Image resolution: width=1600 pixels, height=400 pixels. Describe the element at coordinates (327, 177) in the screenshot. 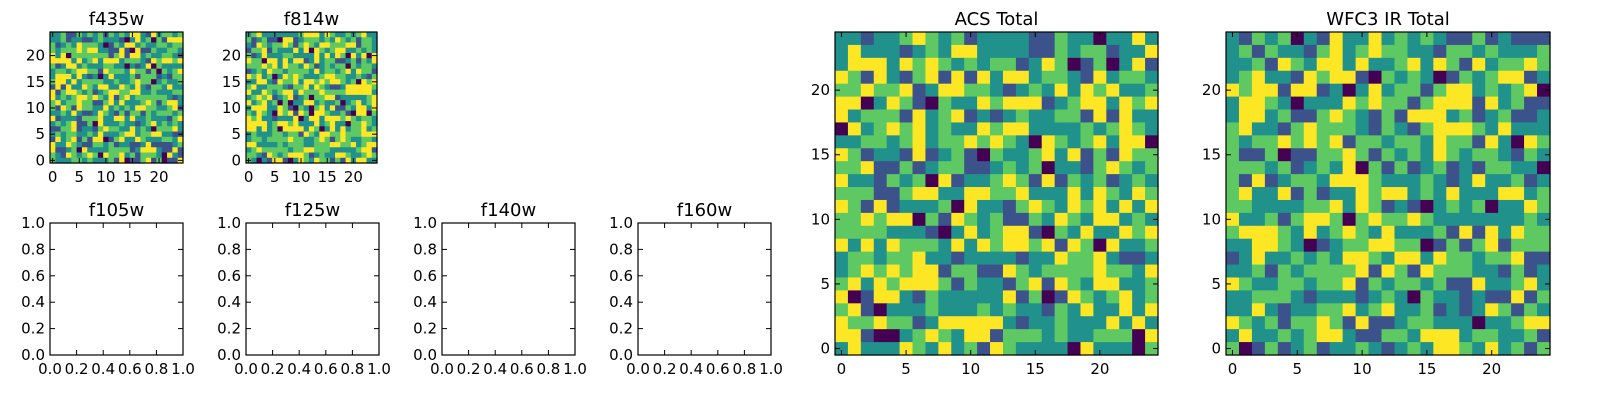

I see `x-tick-label: 15` at that location.